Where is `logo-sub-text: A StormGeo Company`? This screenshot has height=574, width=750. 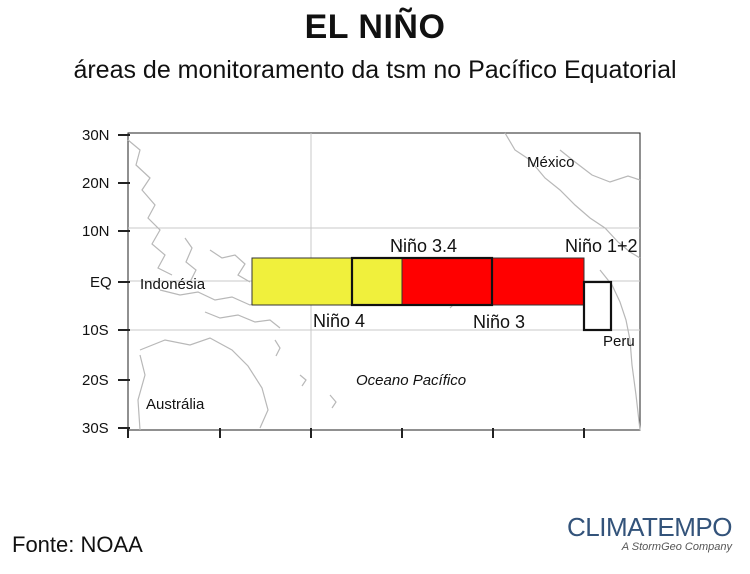
logo-sub-text: A StormGeo Company is located at coordinates (676, 547).